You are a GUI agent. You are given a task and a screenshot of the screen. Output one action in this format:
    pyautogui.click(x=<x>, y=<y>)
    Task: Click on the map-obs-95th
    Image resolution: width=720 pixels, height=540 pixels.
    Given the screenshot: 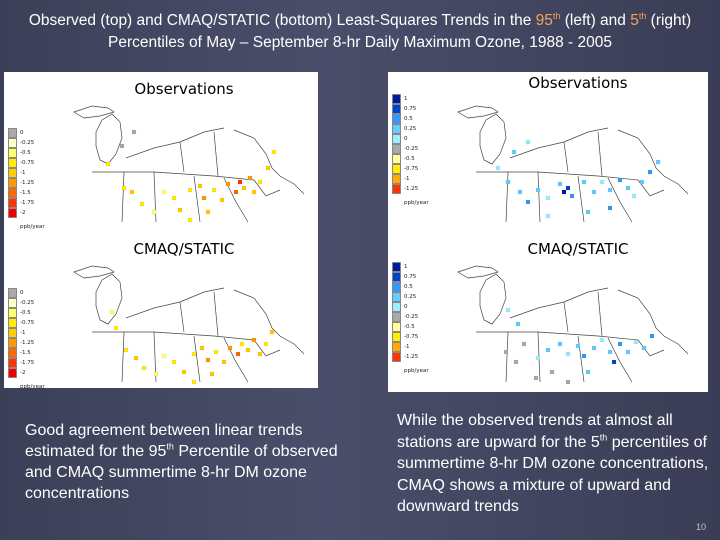 What is the action you would take?
    pyautogui.click(x=189, y=164)
    